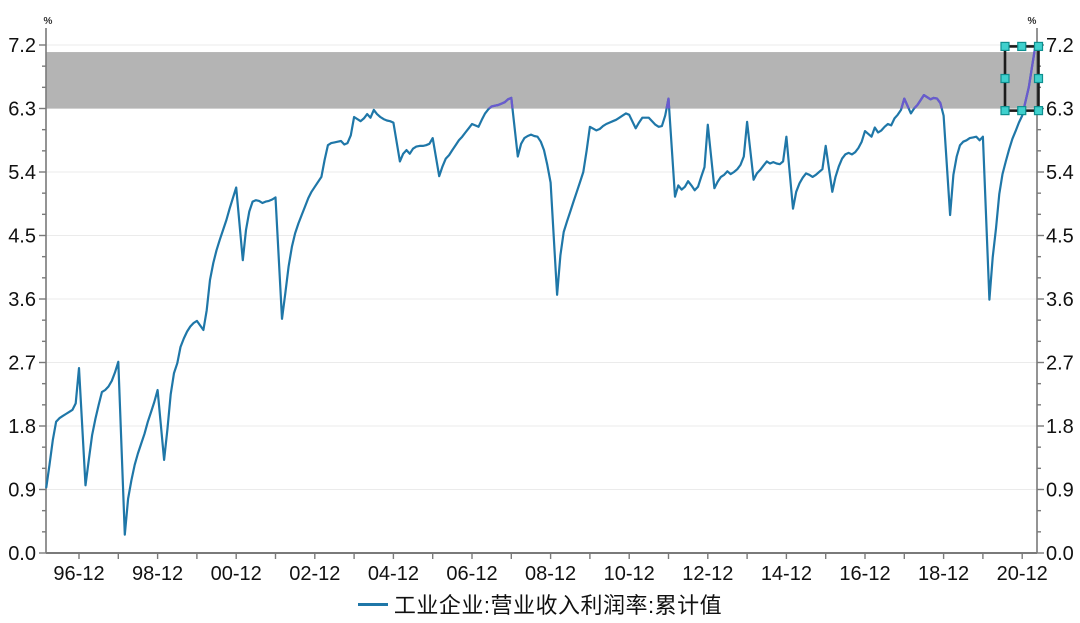 This screenshot has width=1080, height=623. Describe the element at coordinates (1032, 21) in the screenshot. I see `unit-percent-right: %` at that location.